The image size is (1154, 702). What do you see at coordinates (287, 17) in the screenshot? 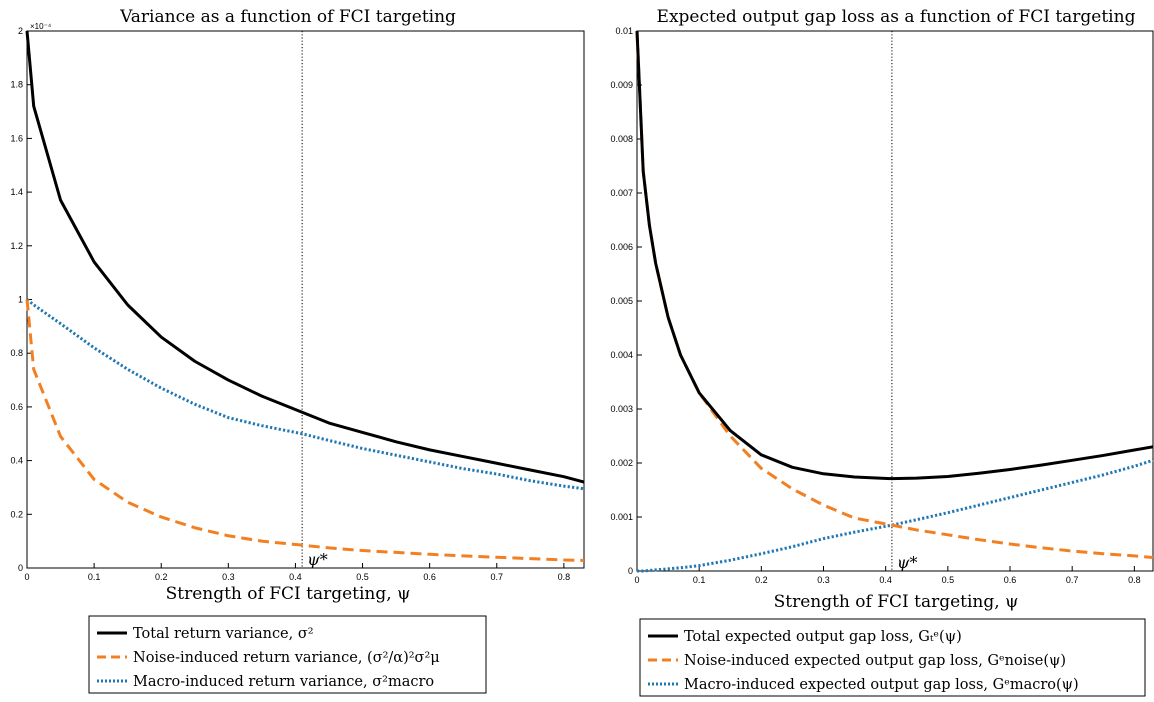
I see `chart-title: Variance as a function of FCI targeting` at bounding box center [287, 17].